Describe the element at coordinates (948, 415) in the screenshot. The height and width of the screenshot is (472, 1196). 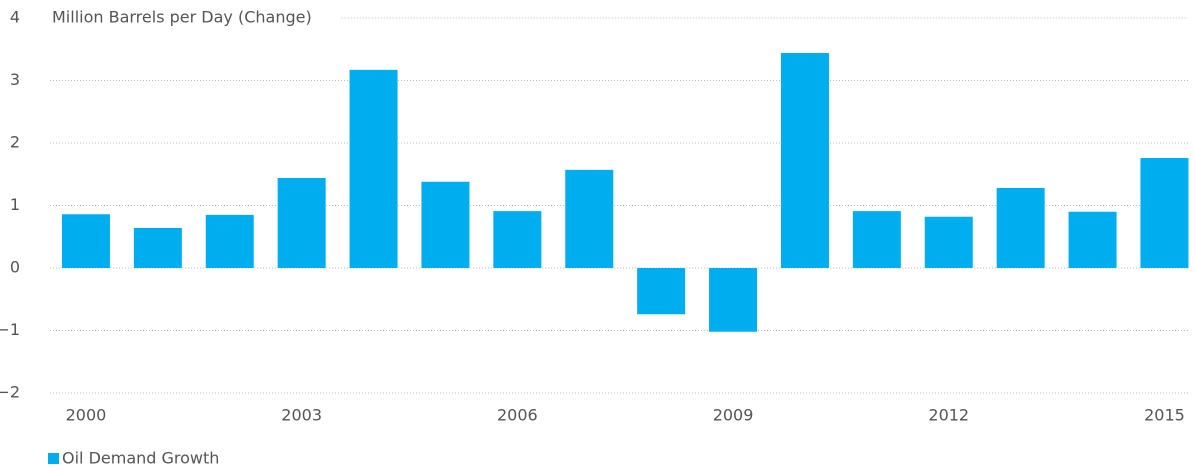
I see `x-tick-label: 2012` at that location.